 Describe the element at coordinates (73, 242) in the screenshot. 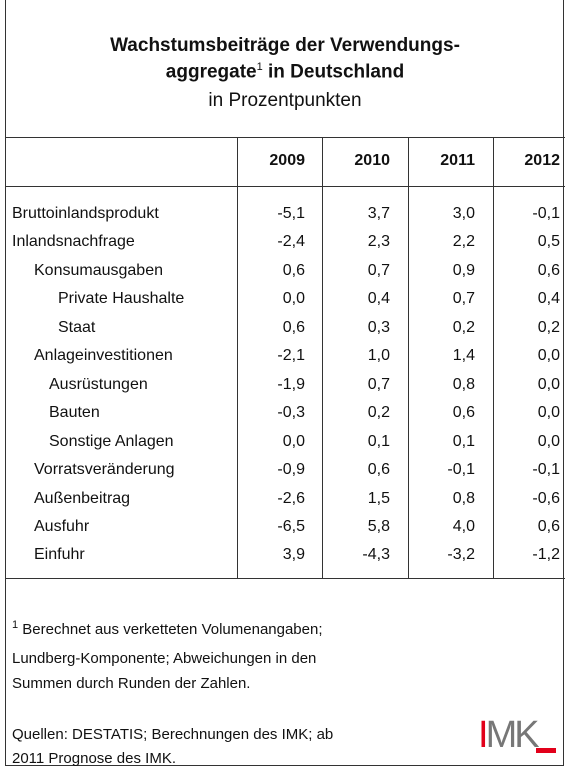

I see `row-label: Inlandsnachfrage` at that location.